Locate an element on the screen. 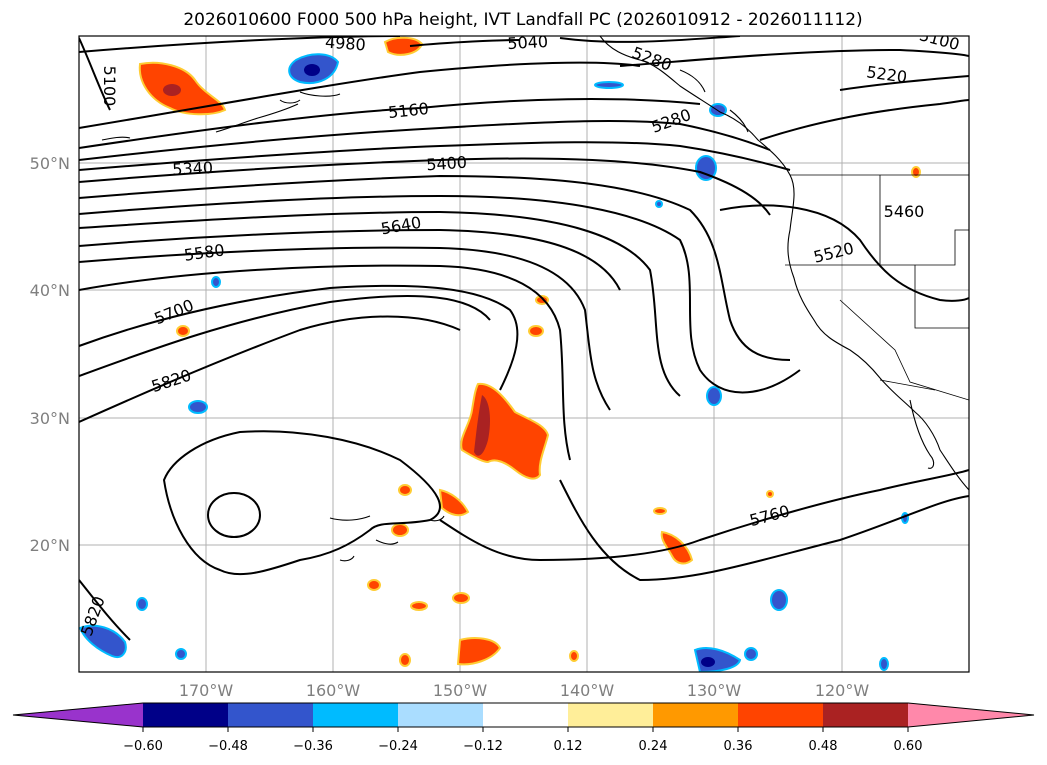  lon-label-150w: 150°W is located at coordinates (460, 690).